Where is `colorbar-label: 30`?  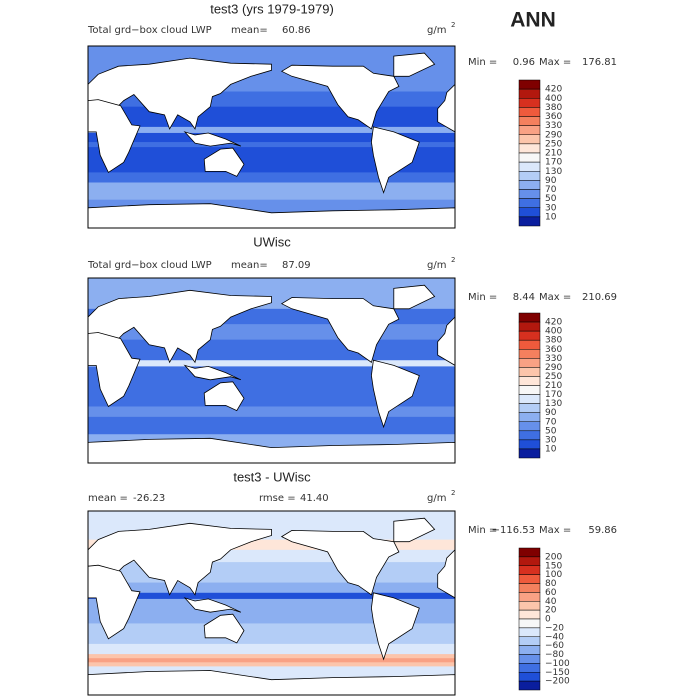 colorbar-label: 30 is located at coordinates (551, 440).